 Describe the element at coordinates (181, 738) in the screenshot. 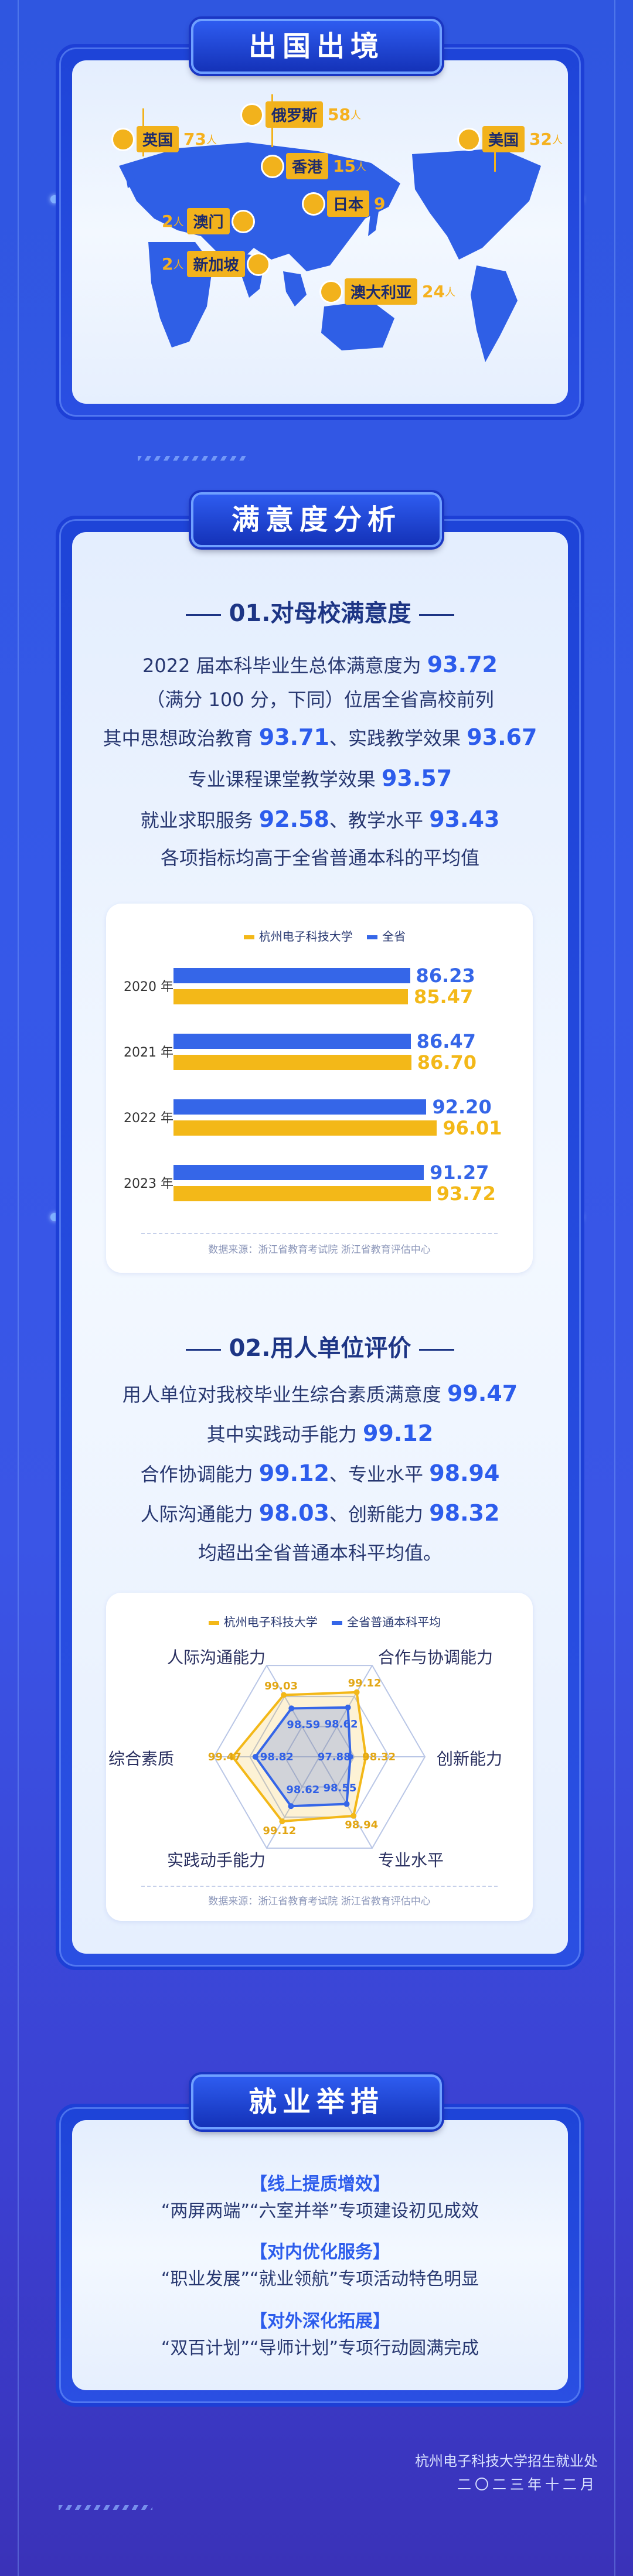

I see `line-text: 其中思想政治教育` at that location.